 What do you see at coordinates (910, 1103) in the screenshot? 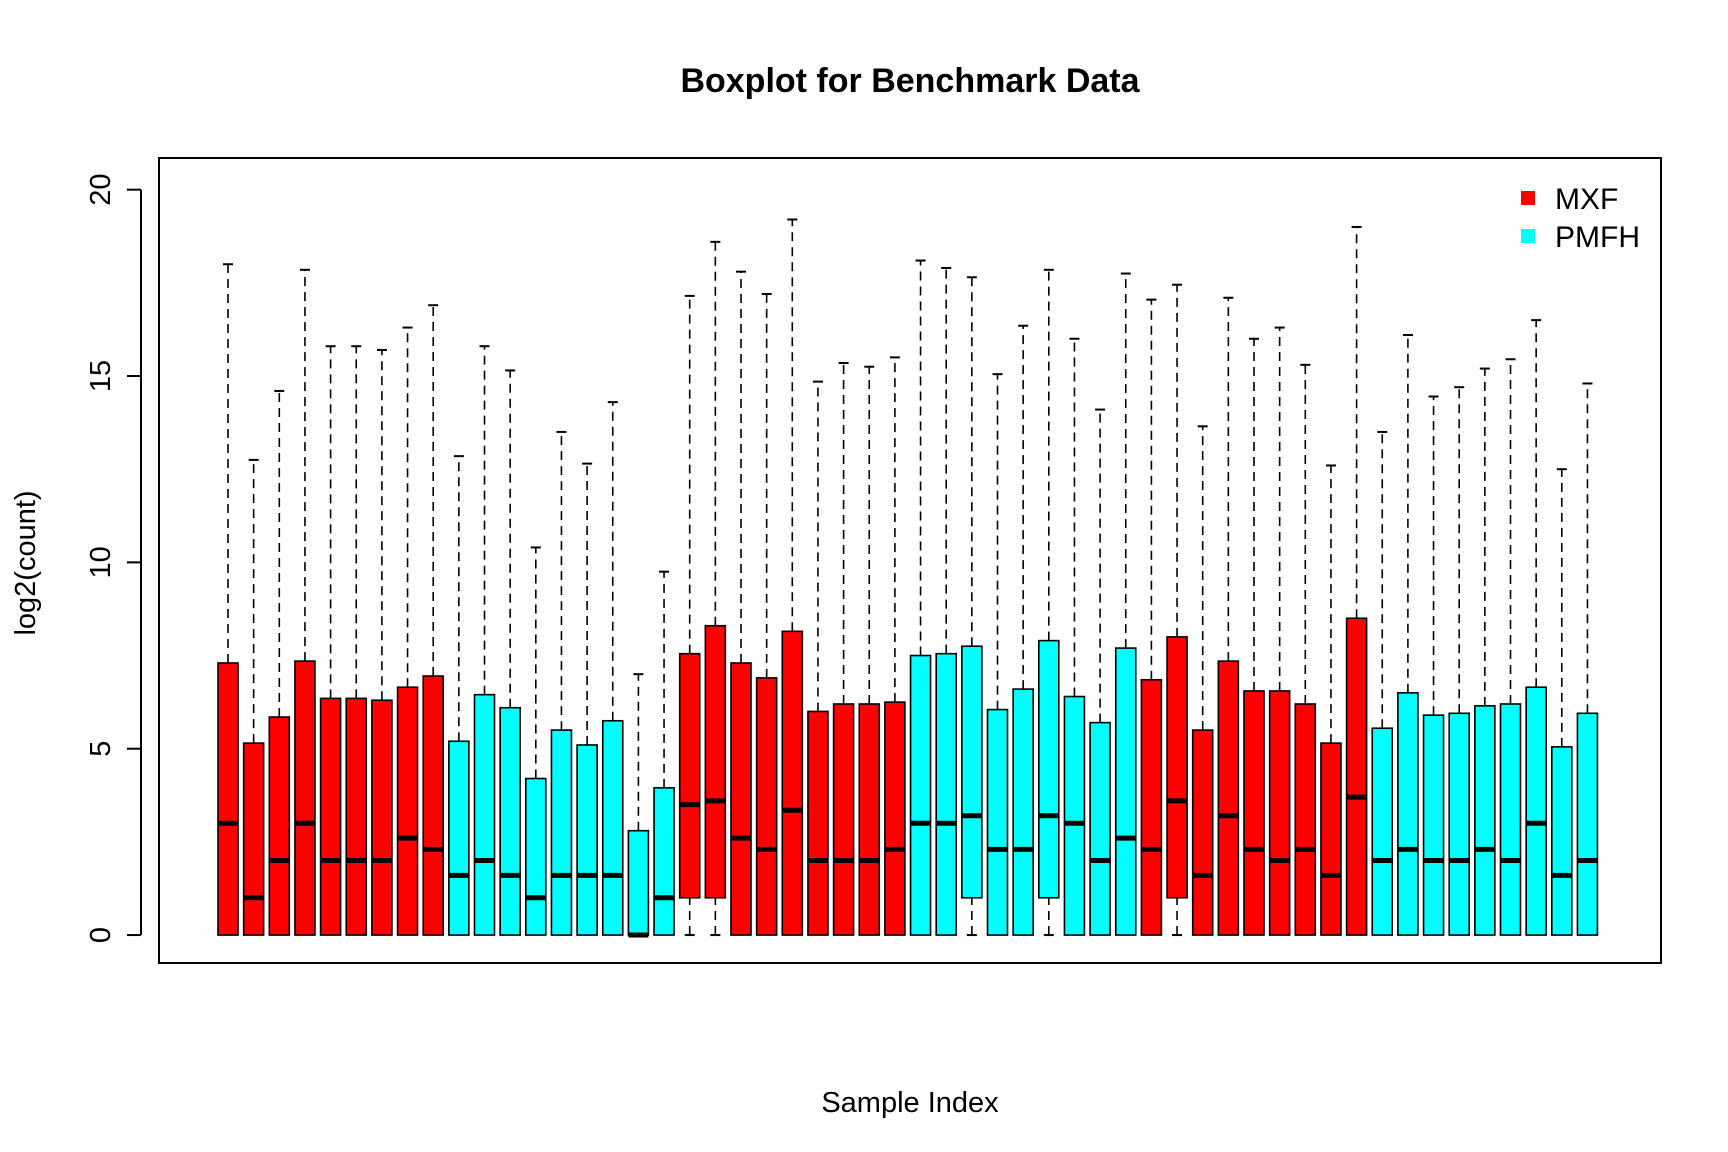
I see `x-axis-label: Sample Index` at bounding box center [910, 1103].